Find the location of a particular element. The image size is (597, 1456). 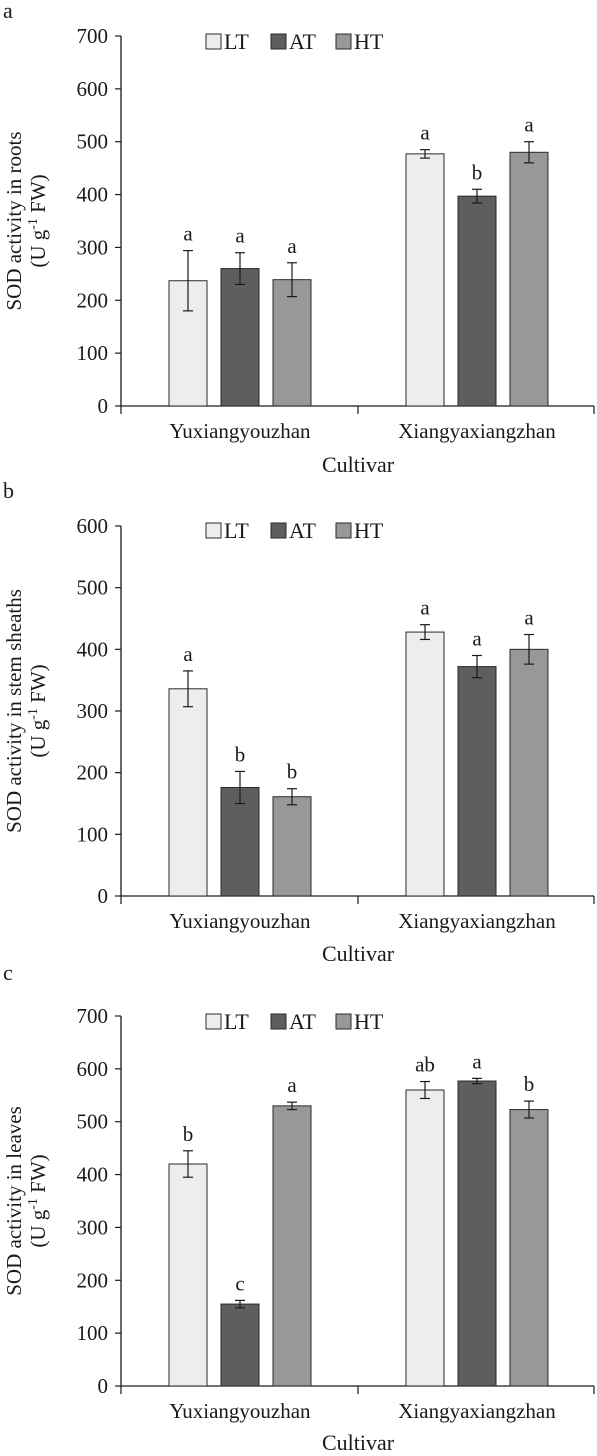

panel-label: c is located at coordinates (8, 972).